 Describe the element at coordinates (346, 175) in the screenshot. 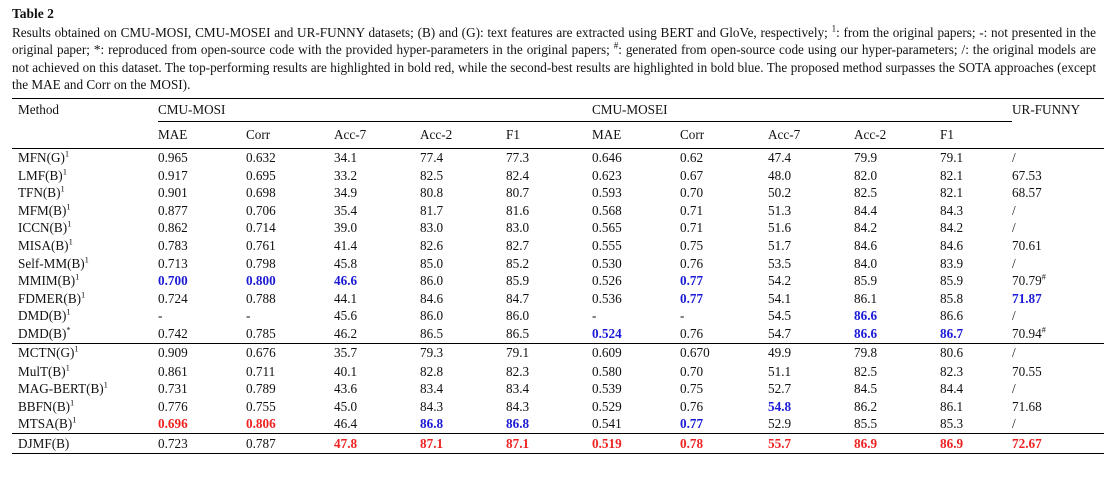

I see `metric-value: 33.2` at that location.